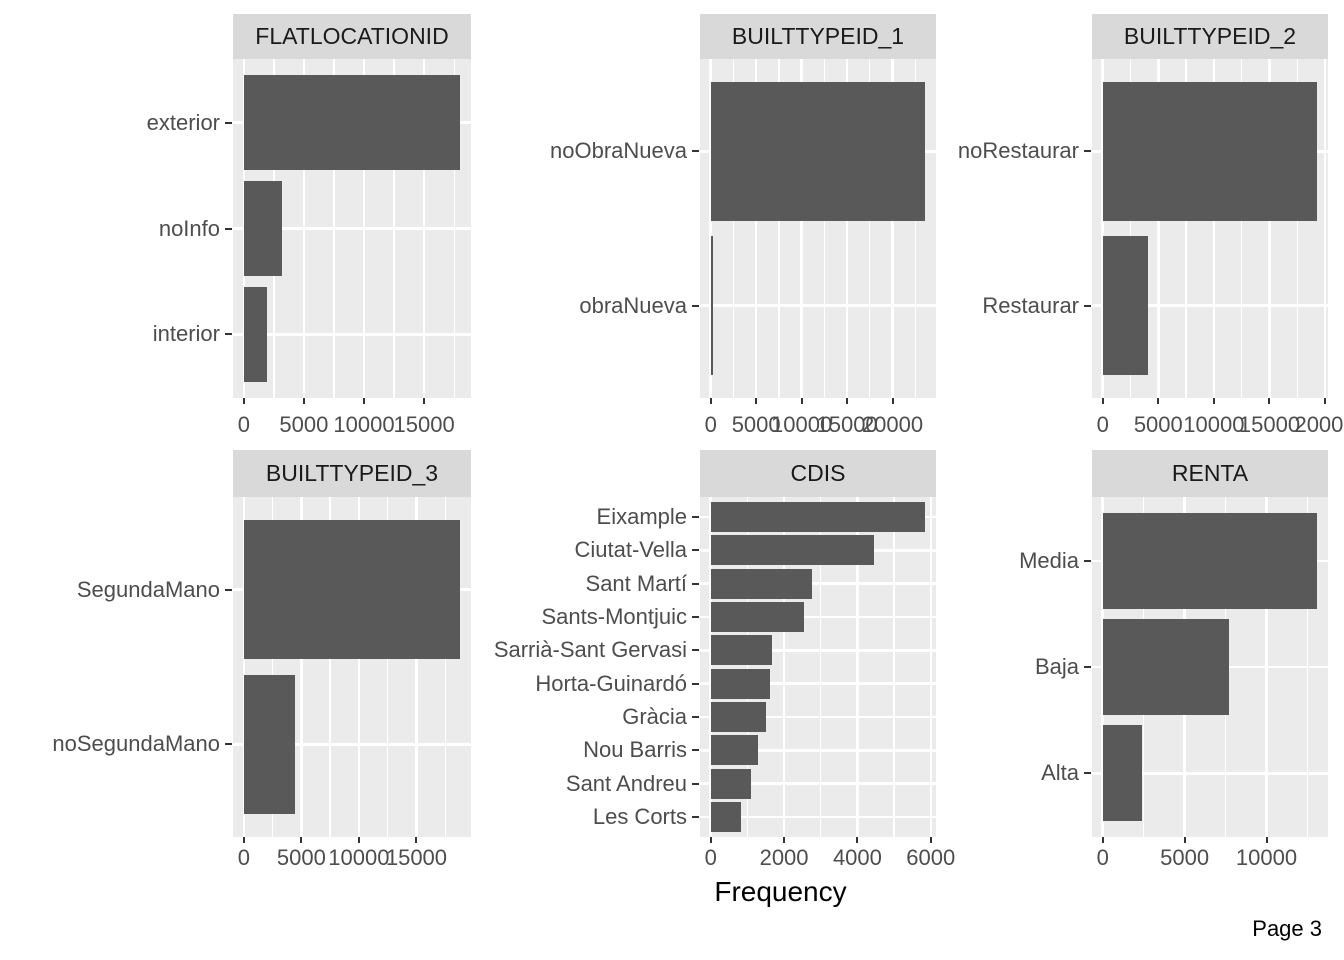  What do you see at coordinates (618, 151) in the screenshot?
I see `y-axis-label-noobranueva: noObraNueva` at bounding box center [618, 151].